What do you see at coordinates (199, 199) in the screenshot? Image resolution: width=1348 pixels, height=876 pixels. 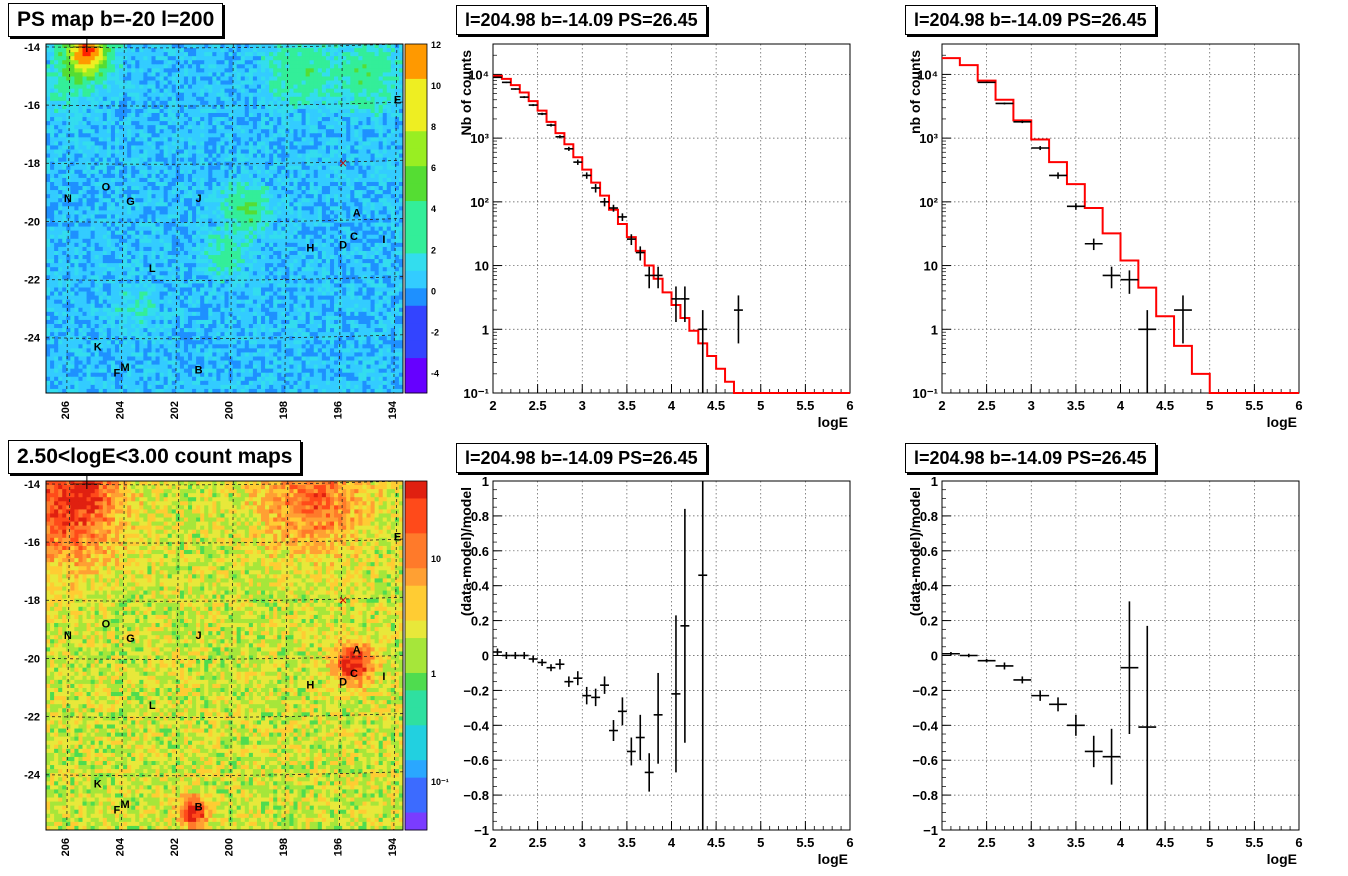 I see `map-source-label: J` at bounding box center [199, 199].